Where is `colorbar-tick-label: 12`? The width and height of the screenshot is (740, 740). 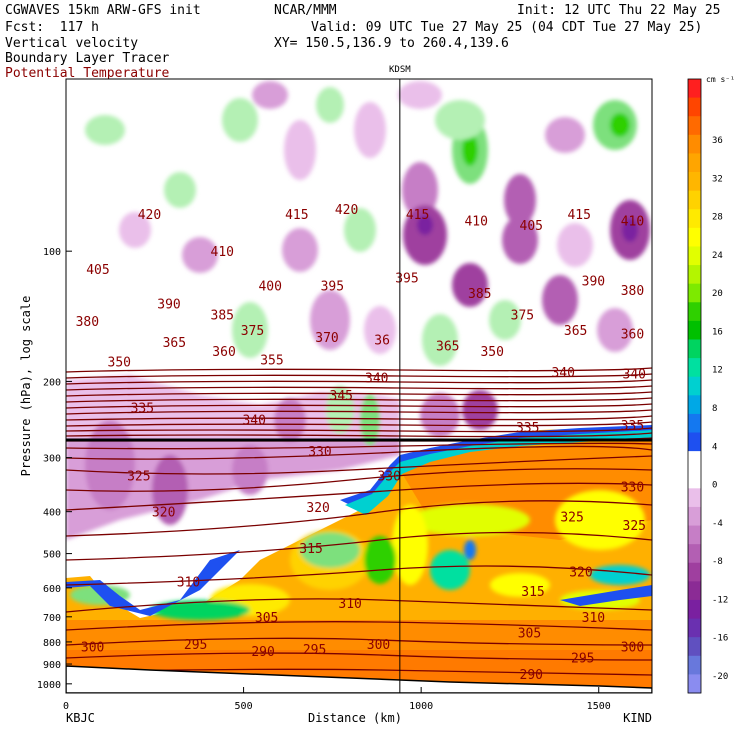 colorbar-tick-label: 12 is located at coordinates (717, 371).